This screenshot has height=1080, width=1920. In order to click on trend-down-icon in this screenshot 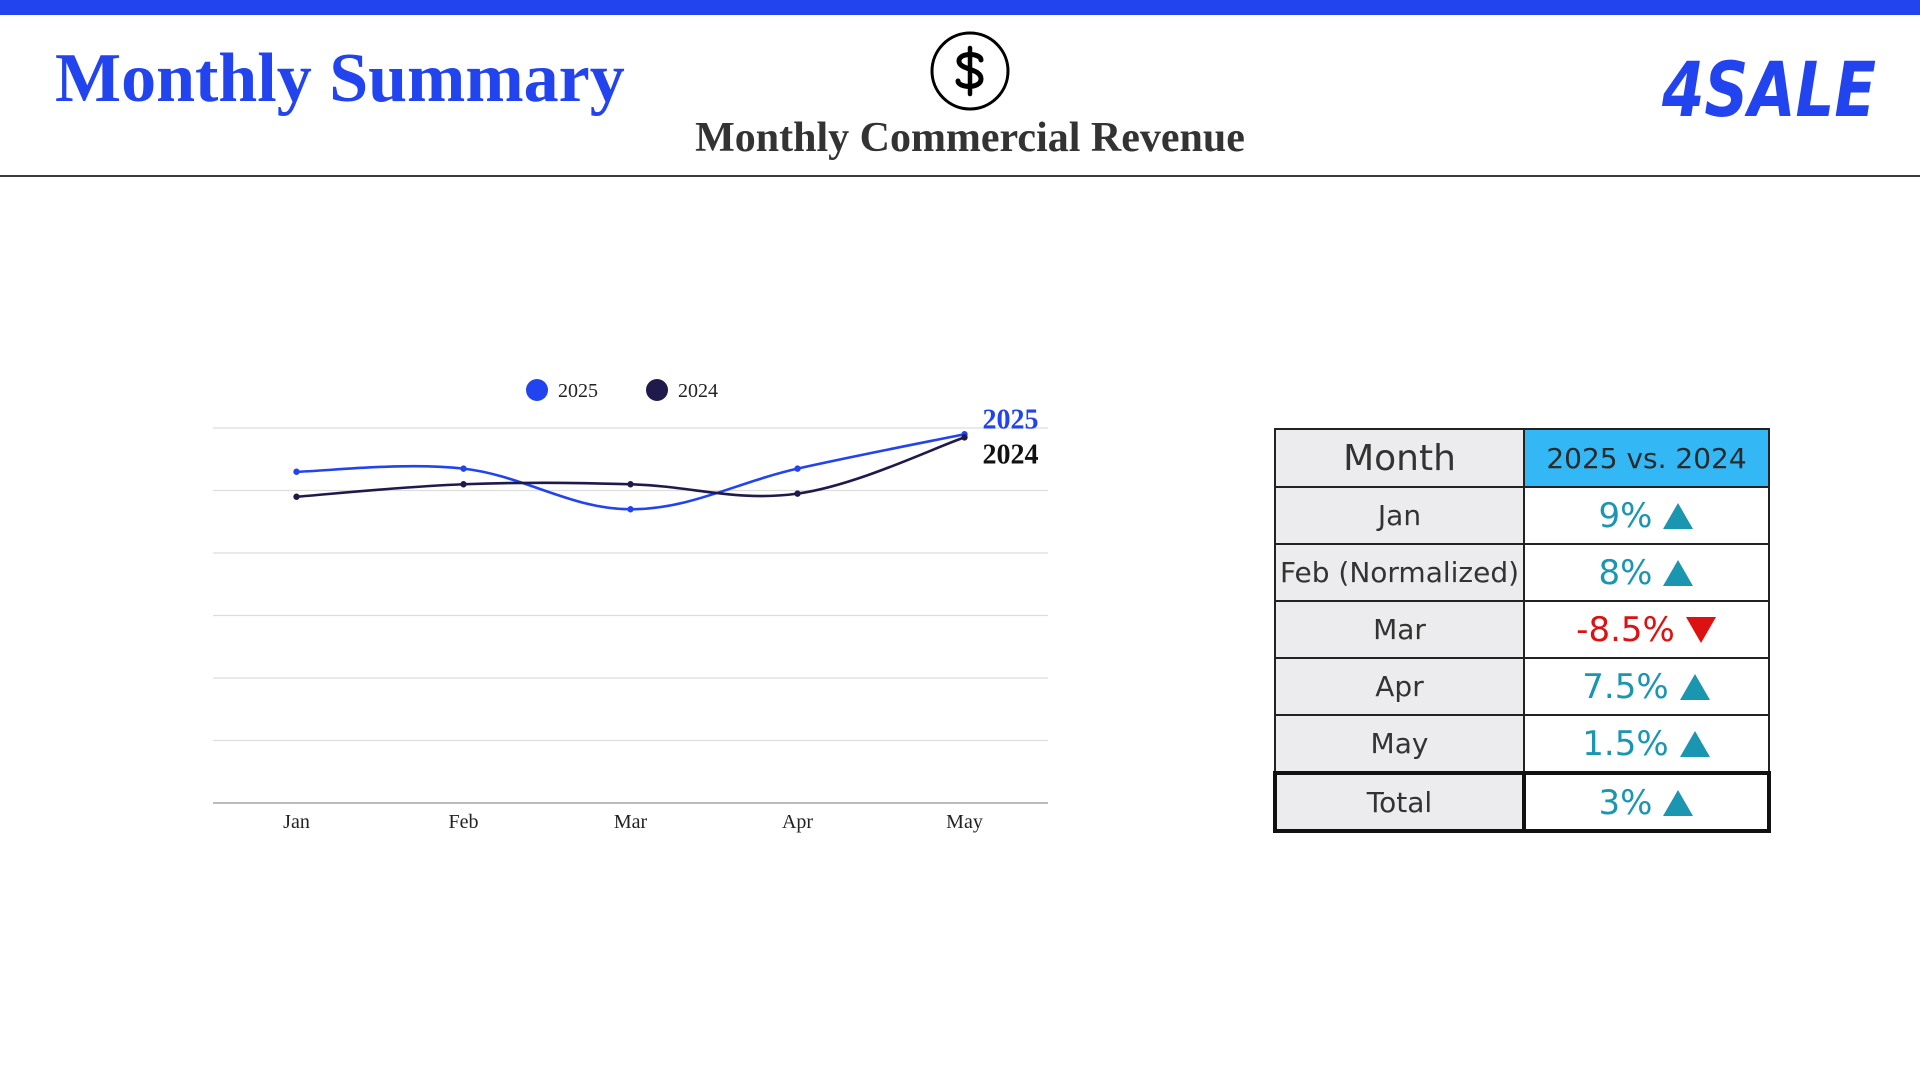, I will do `click(1700, 630)`.